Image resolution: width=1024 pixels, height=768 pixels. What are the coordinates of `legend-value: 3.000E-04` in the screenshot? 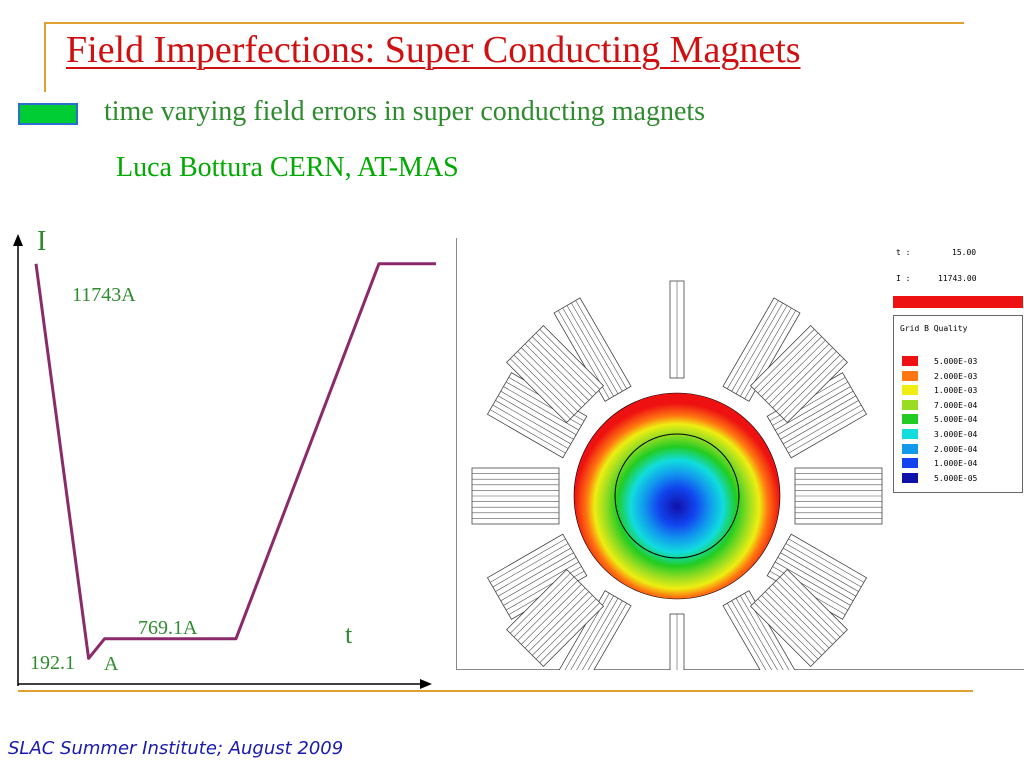 It's located at (956, 434).